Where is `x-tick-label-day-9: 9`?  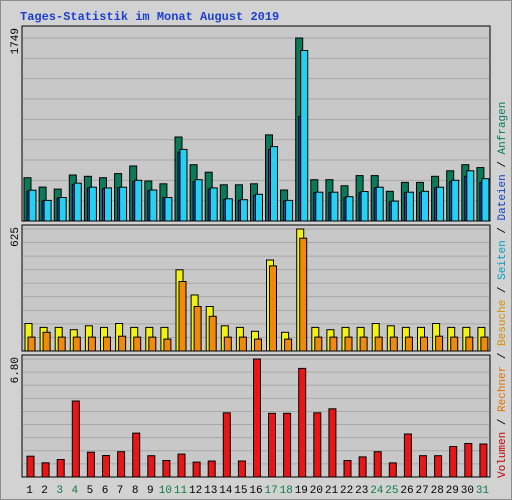
x-tick-label-day-9: 9 is located at coordinates (150, 491).